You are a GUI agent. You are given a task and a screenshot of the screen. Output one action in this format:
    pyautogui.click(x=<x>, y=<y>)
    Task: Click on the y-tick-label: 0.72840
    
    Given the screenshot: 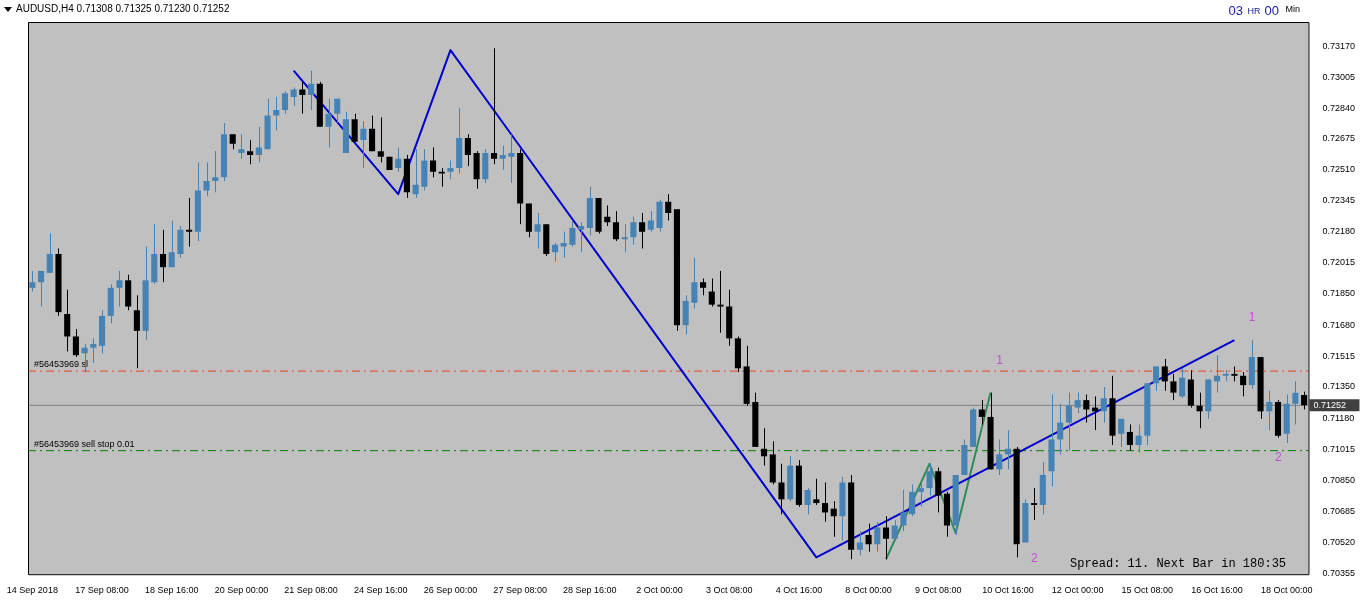 What is the action you would take?
    pyautogui.click(x=1339, y=107)
    